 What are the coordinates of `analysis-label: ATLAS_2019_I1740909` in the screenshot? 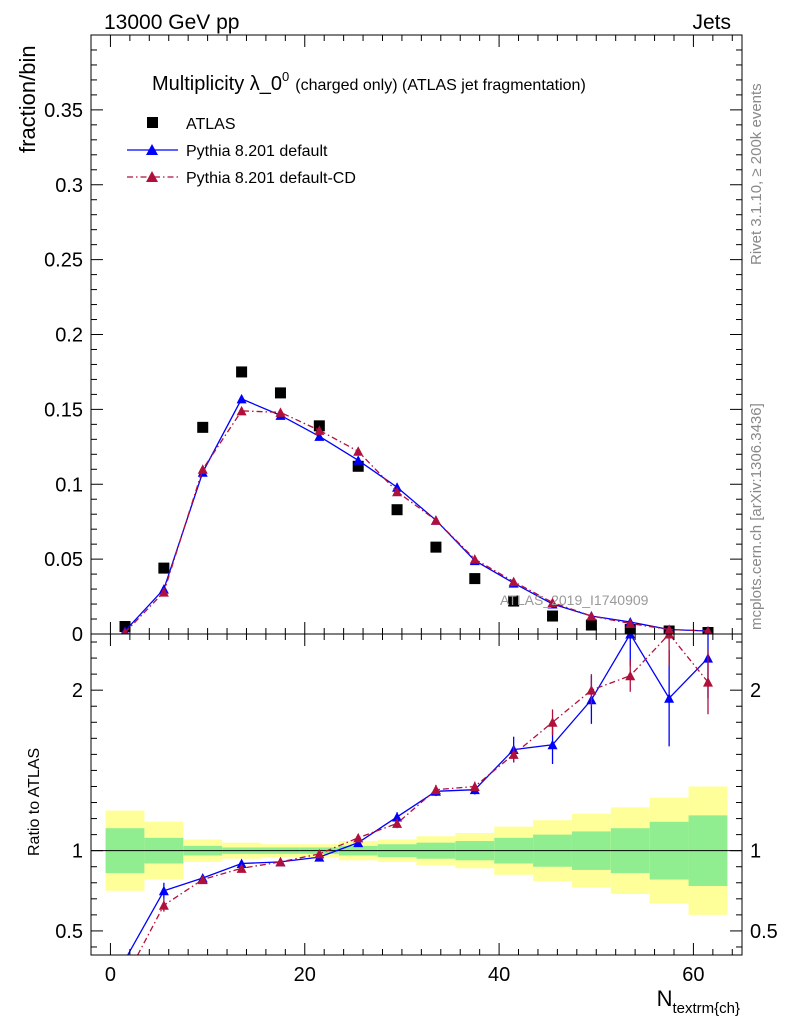 It's located at (574, 600).